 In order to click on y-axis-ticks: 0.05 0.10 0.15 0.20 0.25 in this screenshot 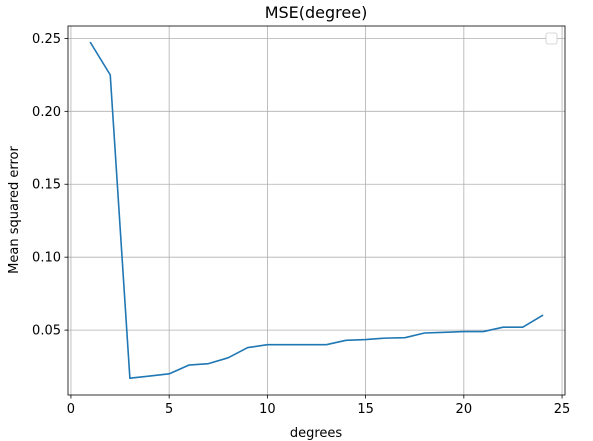, I will do `click(50, 185)`.